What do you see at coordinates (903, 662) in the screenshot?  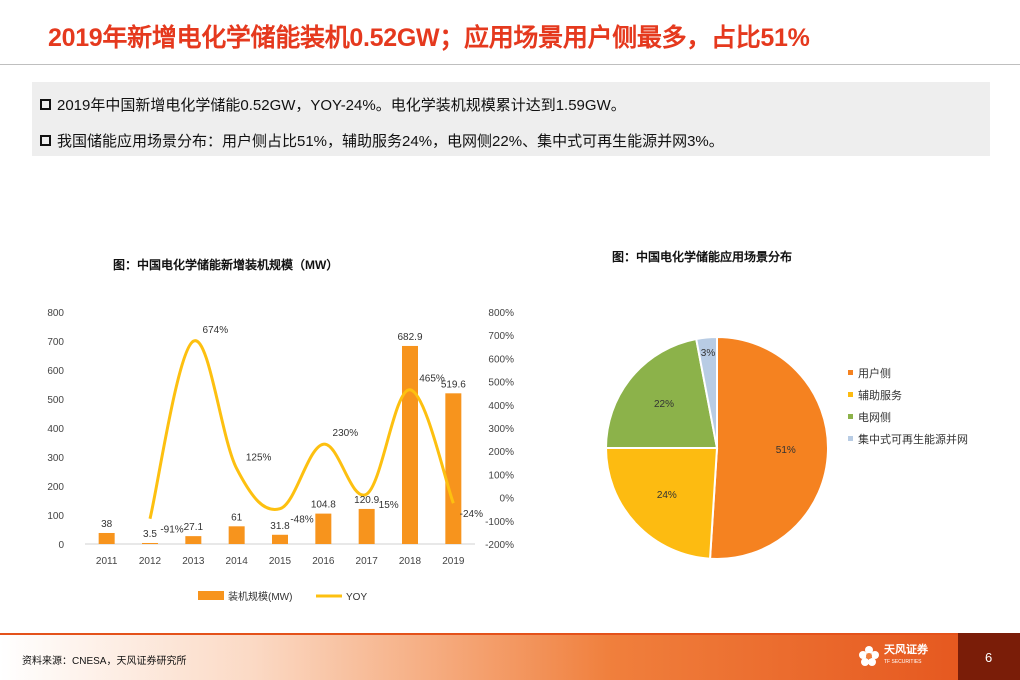 I see `brand-sub: TF SECURITIES` at bounding box center [903, 662].